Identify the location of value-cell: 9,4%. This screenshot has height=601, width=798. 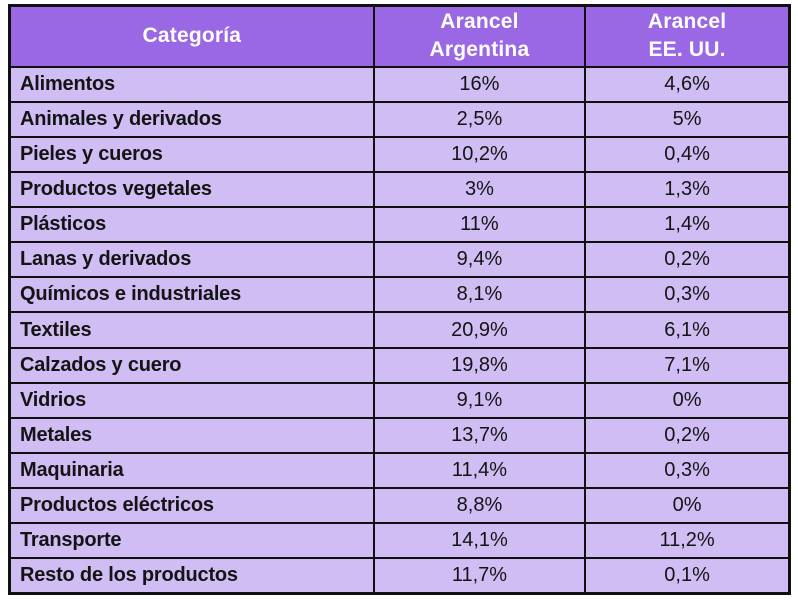
(479, 260).